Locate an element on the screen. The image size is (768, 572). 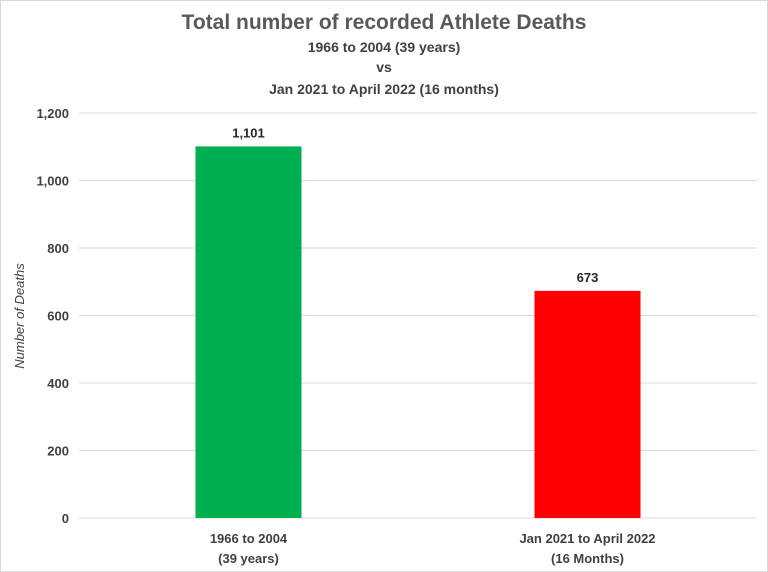
y-tick-label: 0 is located at coordinates (65, 518).